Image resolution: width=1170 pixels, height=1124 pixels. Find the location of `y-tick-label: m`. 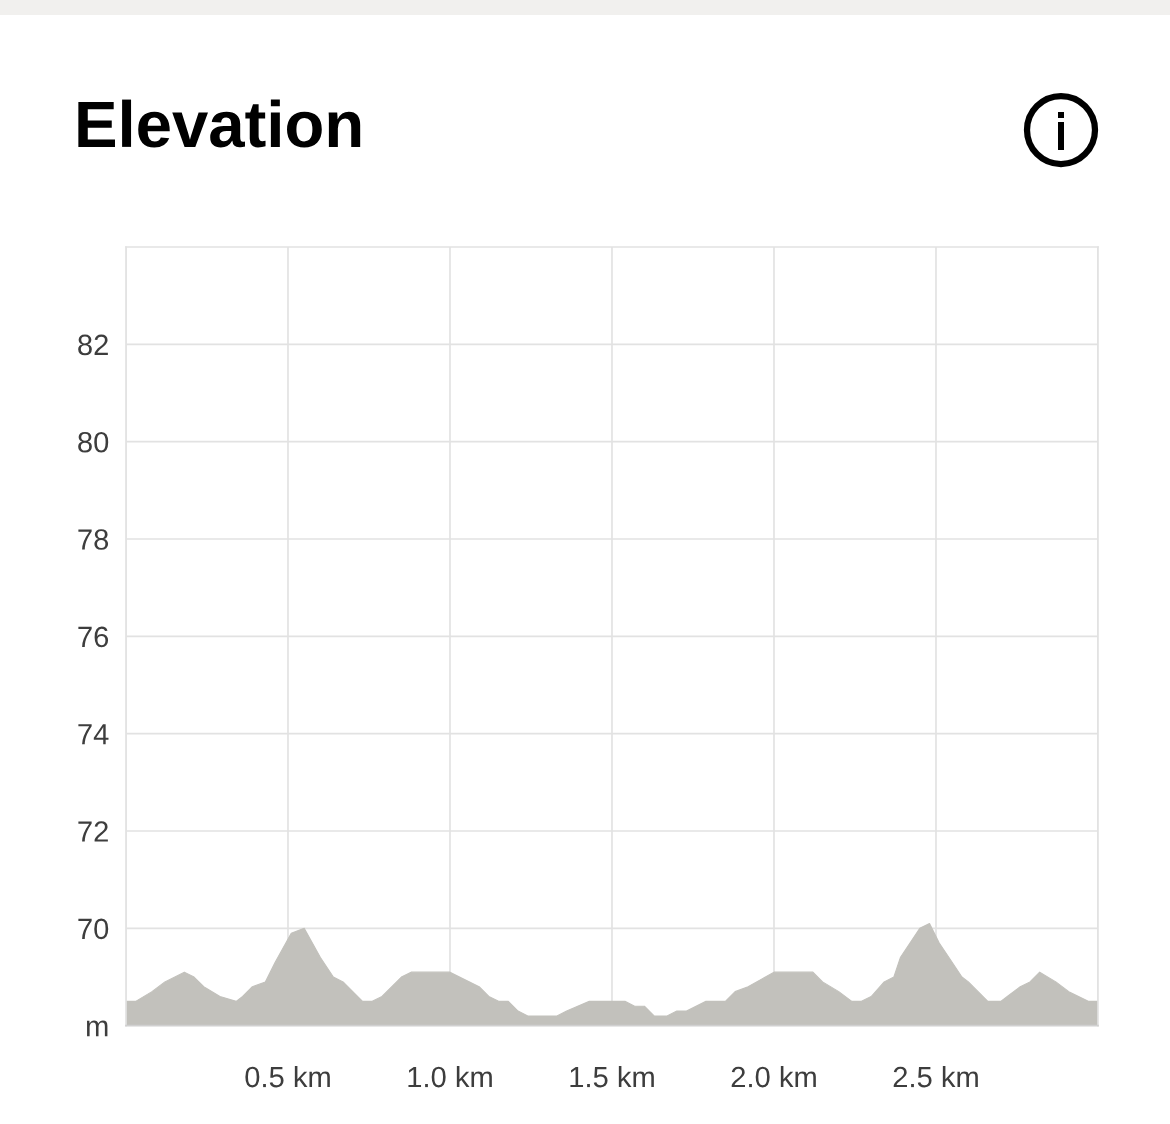

y-tick-label: m is located at coordinates (97, 1028).